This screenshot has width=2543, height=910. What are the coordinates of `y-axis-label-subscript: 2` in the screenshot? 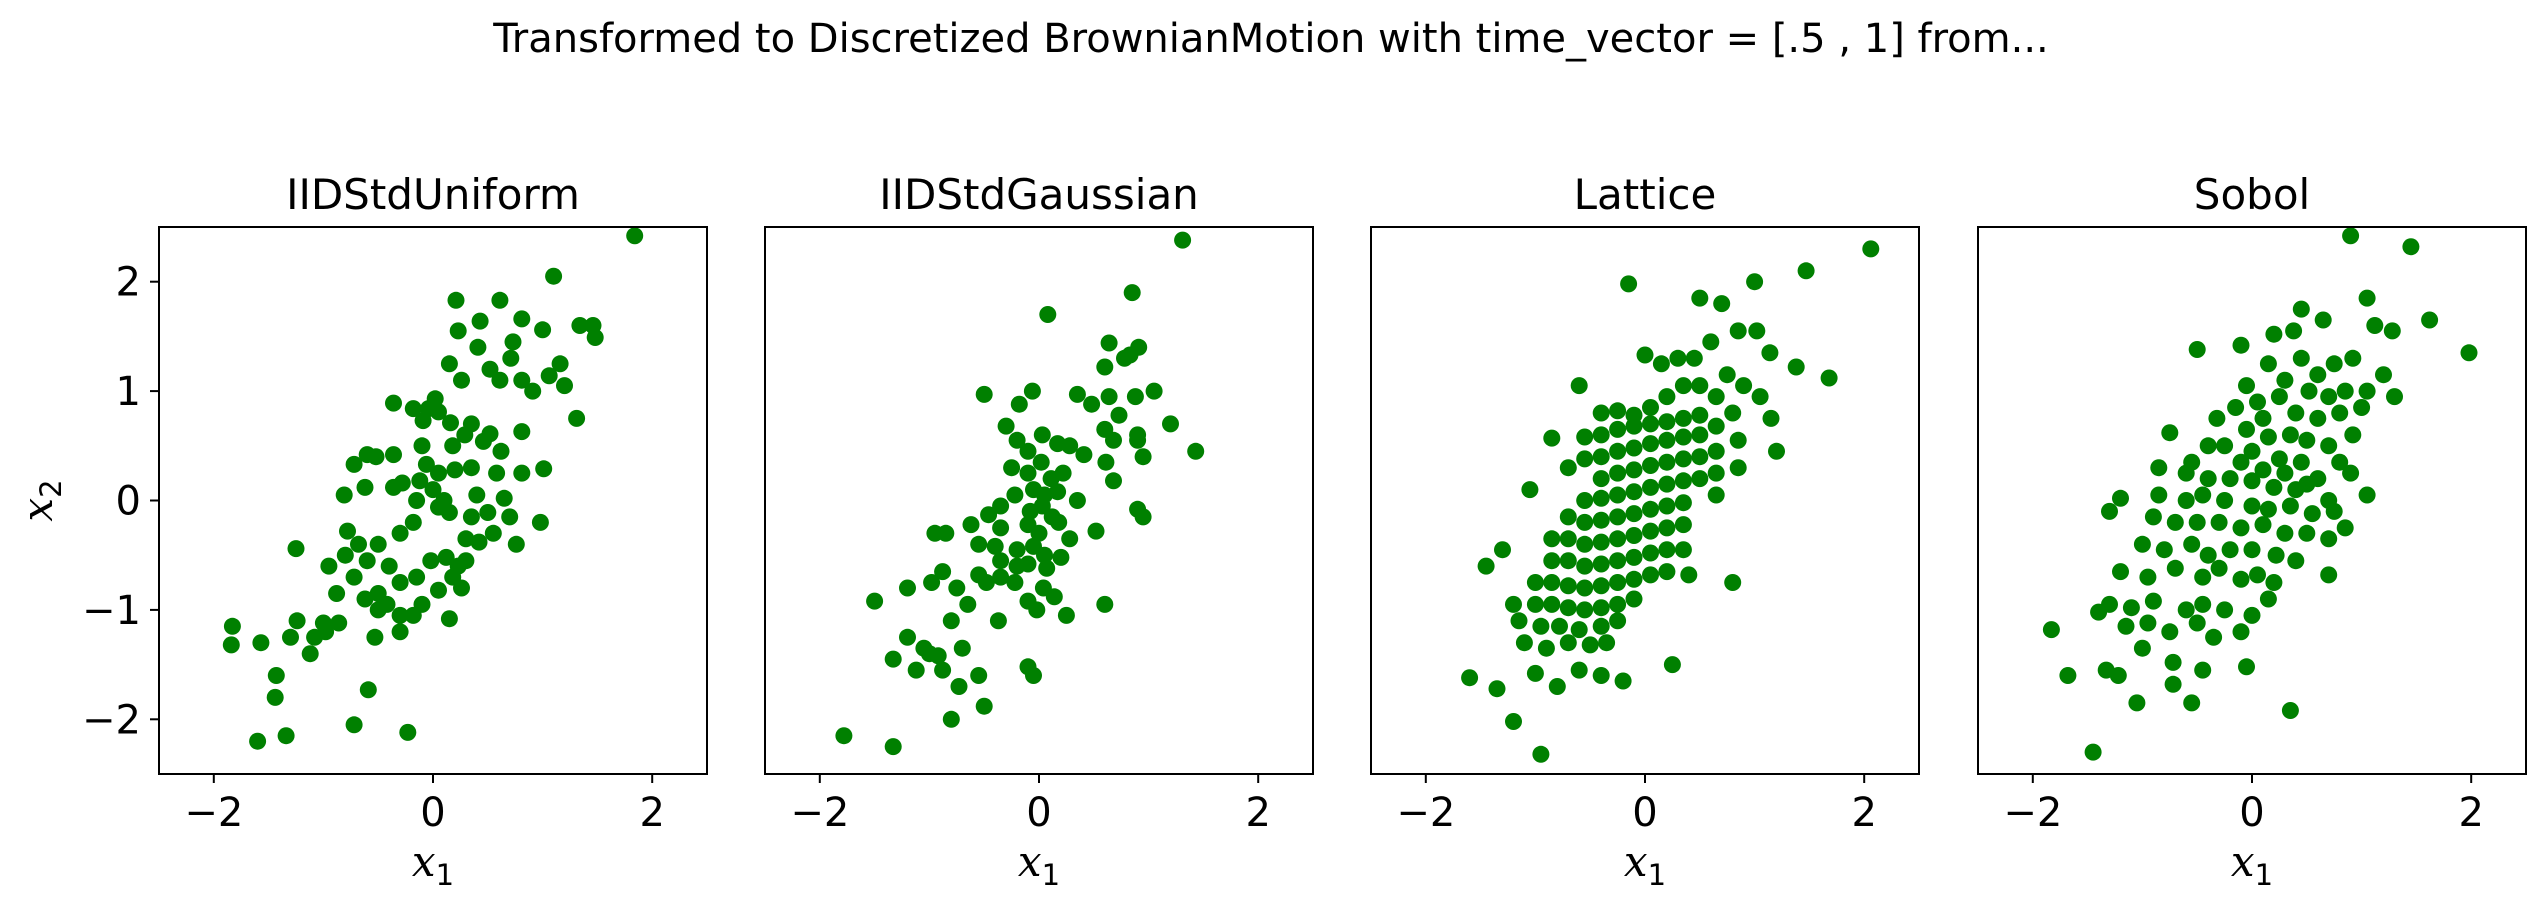 It's located at (51, 488).